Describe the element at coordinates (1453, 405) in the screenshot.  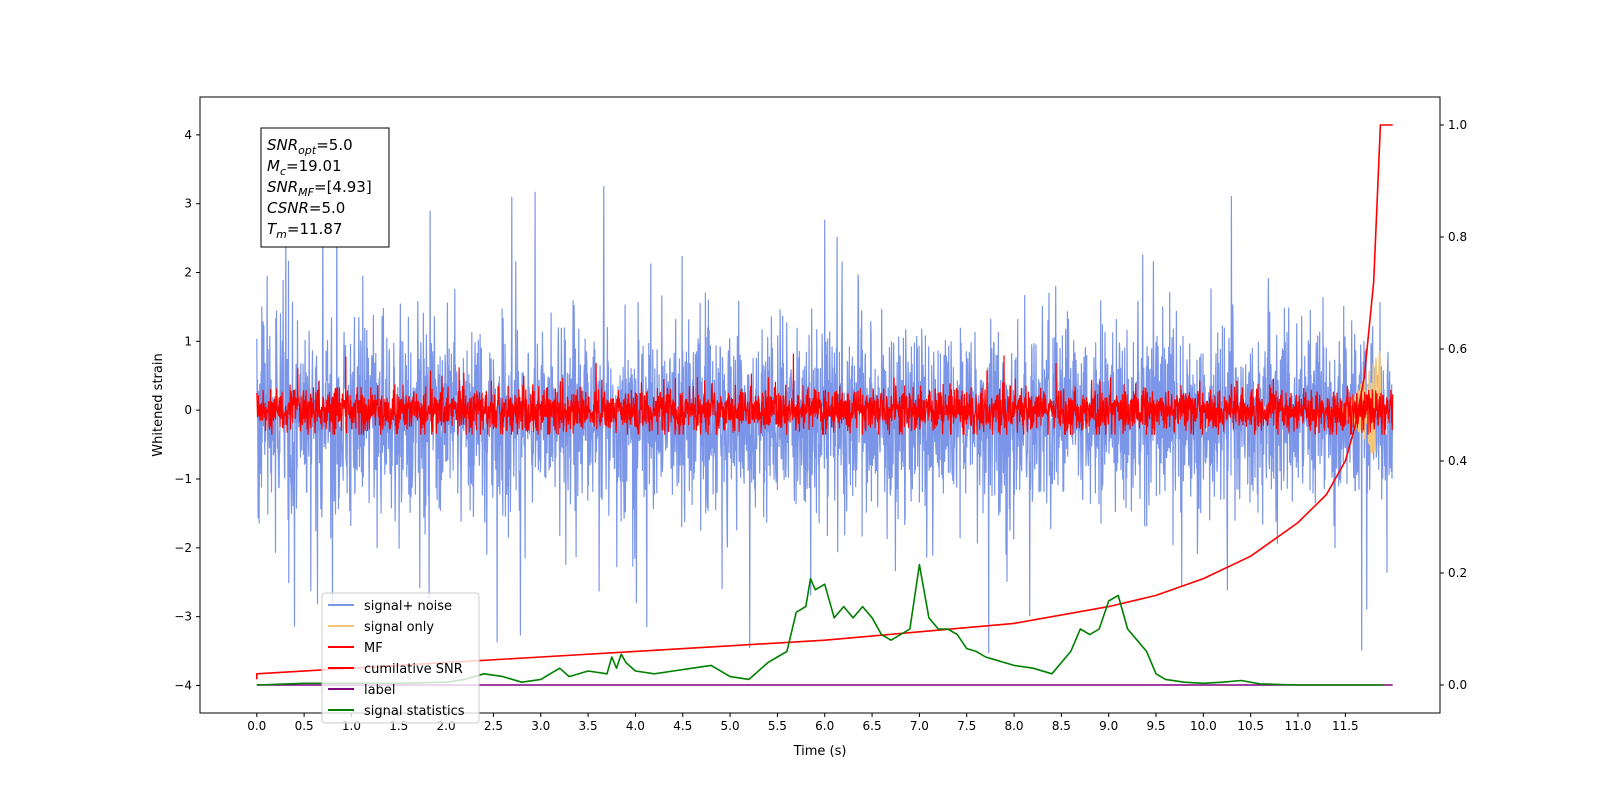
I see `y2-axis-ticks: 1.0 0.8 0.6 0.4 0.2 0.0` at that location.